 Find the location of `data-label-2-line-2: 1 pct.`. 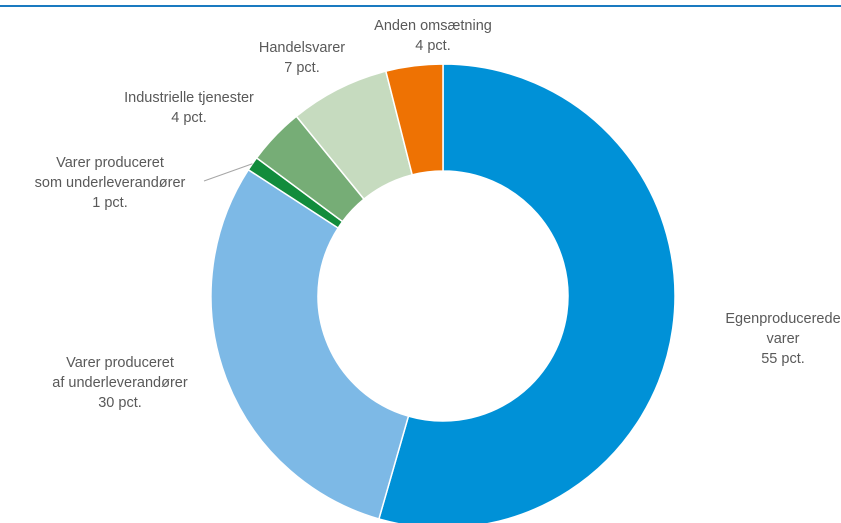

data-label-2-line-2: 1 pct. is located at coordinates (109, 203).